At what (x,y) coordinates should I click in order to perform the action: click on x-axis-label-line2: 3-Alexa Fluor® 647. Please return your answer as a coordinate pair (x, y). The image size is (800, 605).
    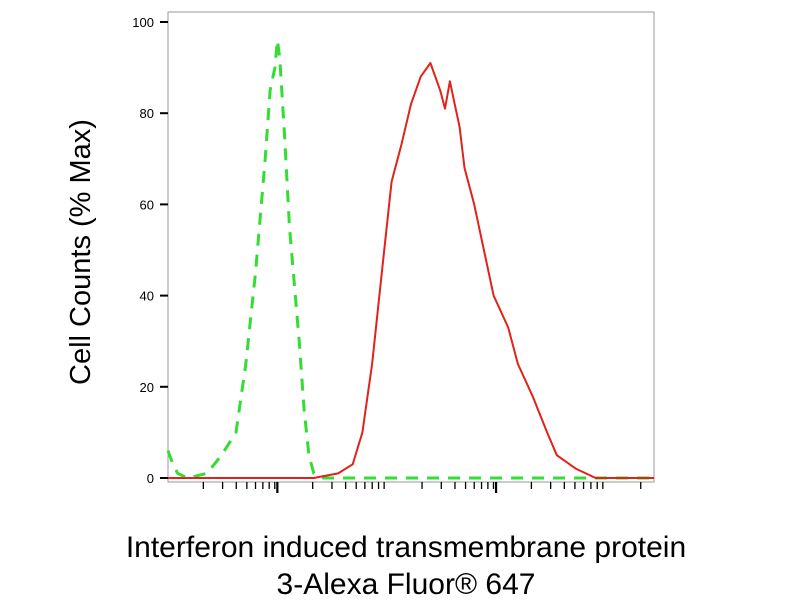
    Looking at the image, I should click on (406, 584).